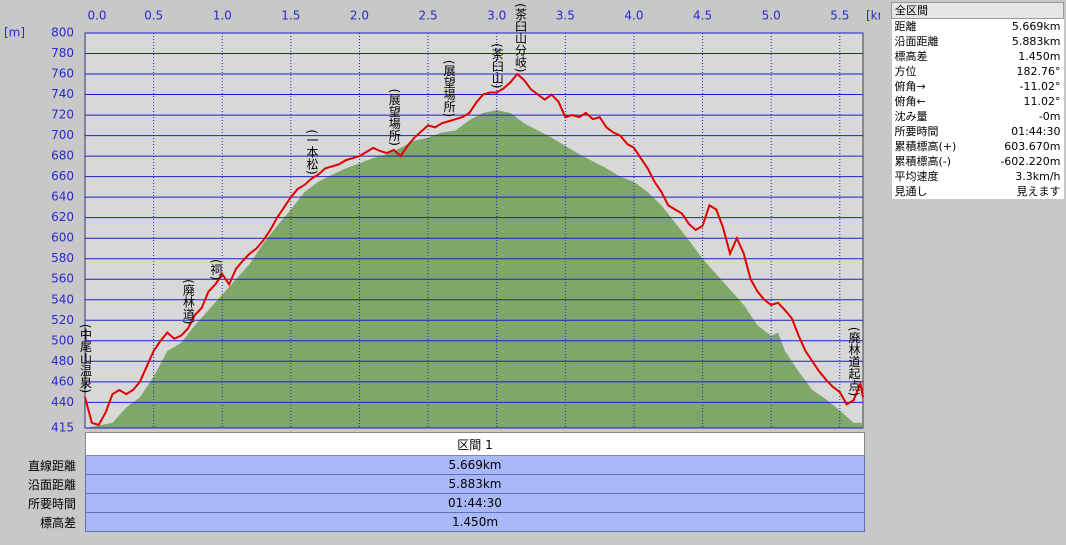 The height and width of the screenshot is (545, 1066). I want to click on y-tick-label: 700, so click(62, 135).